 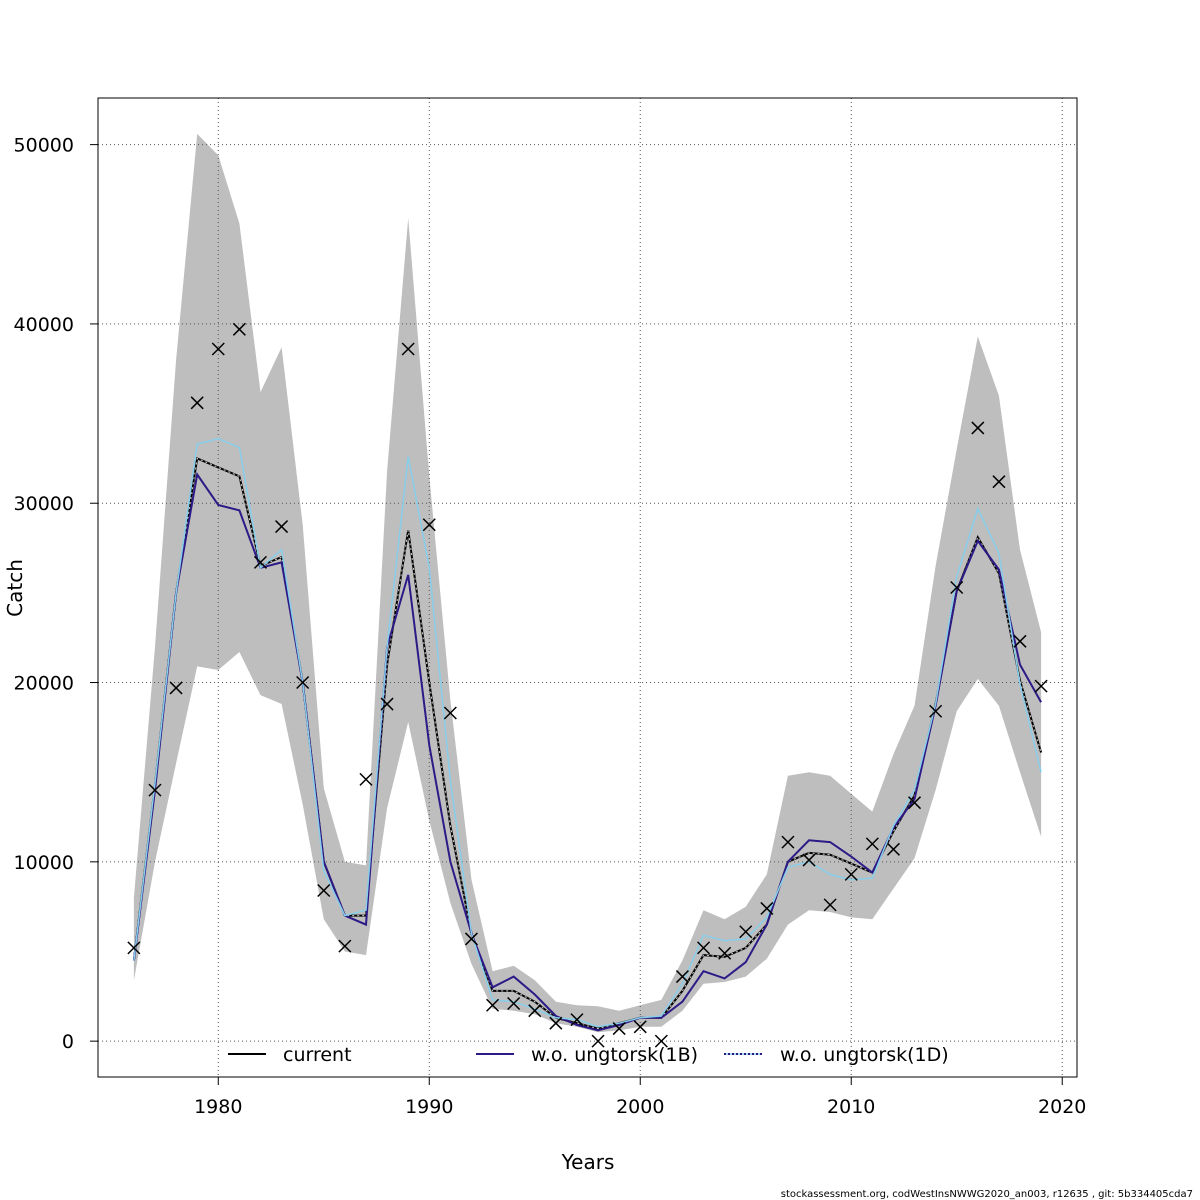 I want to click on legend-label-current: current, so click(x=317, y=1055).